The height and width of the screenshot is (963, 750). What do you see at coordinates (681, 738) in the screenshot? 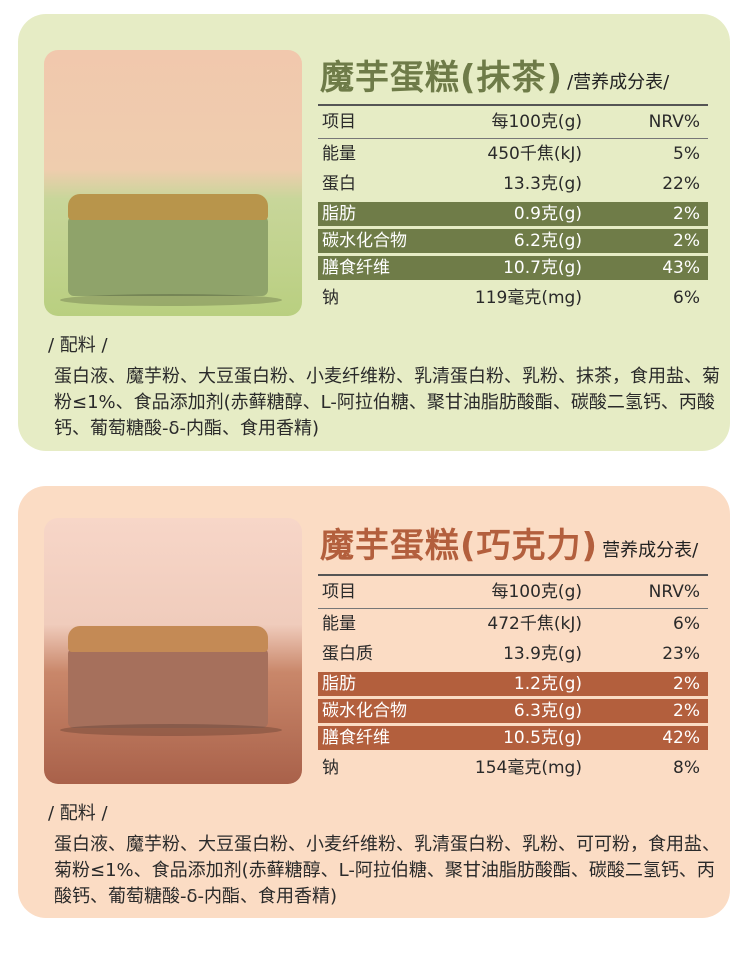
I see `row-nrv: 42%` at bounding box center [681, 738].